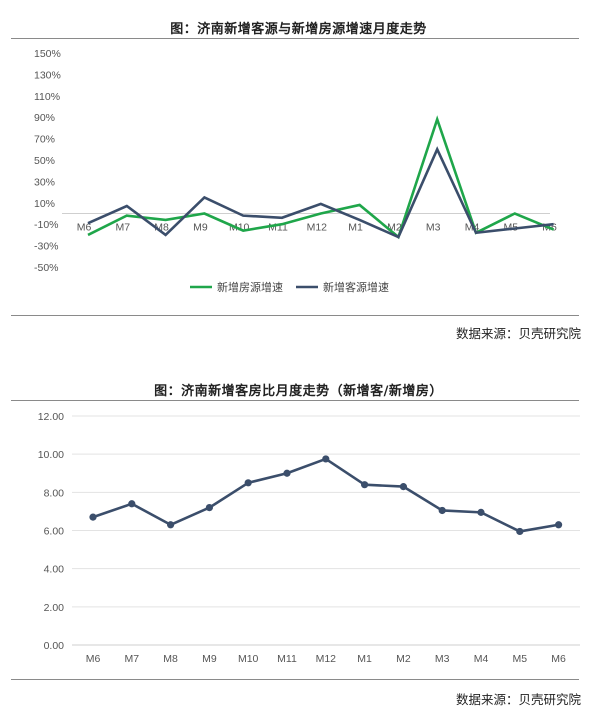 This screenshot has height=726, width=597. Describe the element at coordinates (250, 287) in the screenshot. I see `legend-label-1: 新增房源增速` at that location.